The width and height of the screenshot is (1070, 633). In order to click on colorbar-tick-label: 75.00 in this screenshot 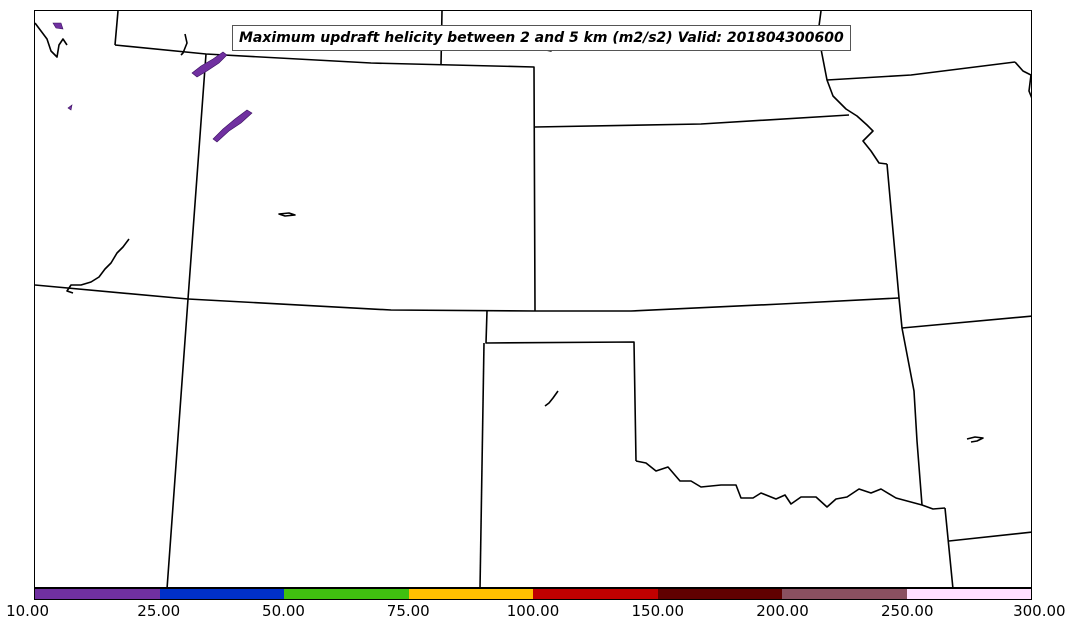, I will do `click(408, 611)`.